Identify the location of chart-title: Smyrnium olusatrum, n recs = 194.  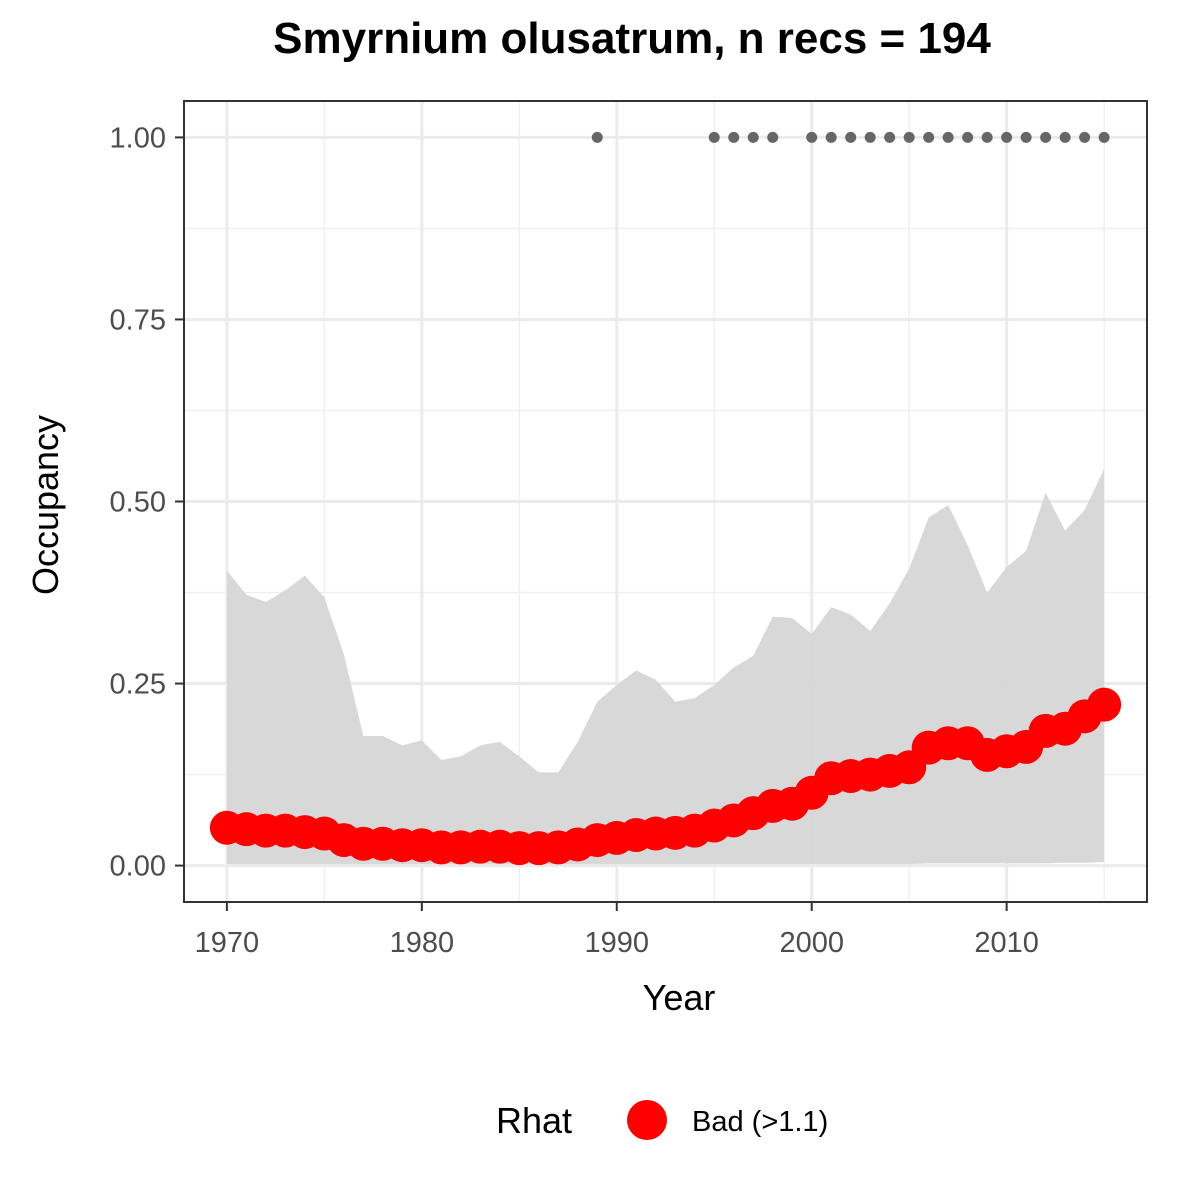
(632, 38).